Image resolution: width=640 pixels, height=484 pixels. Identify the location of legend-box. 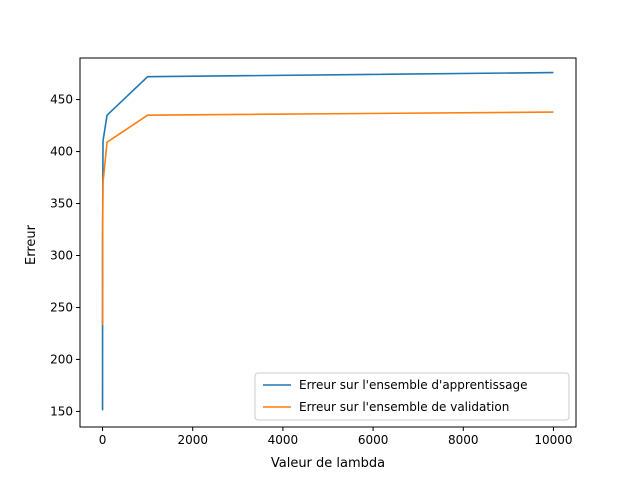
(412, 396).